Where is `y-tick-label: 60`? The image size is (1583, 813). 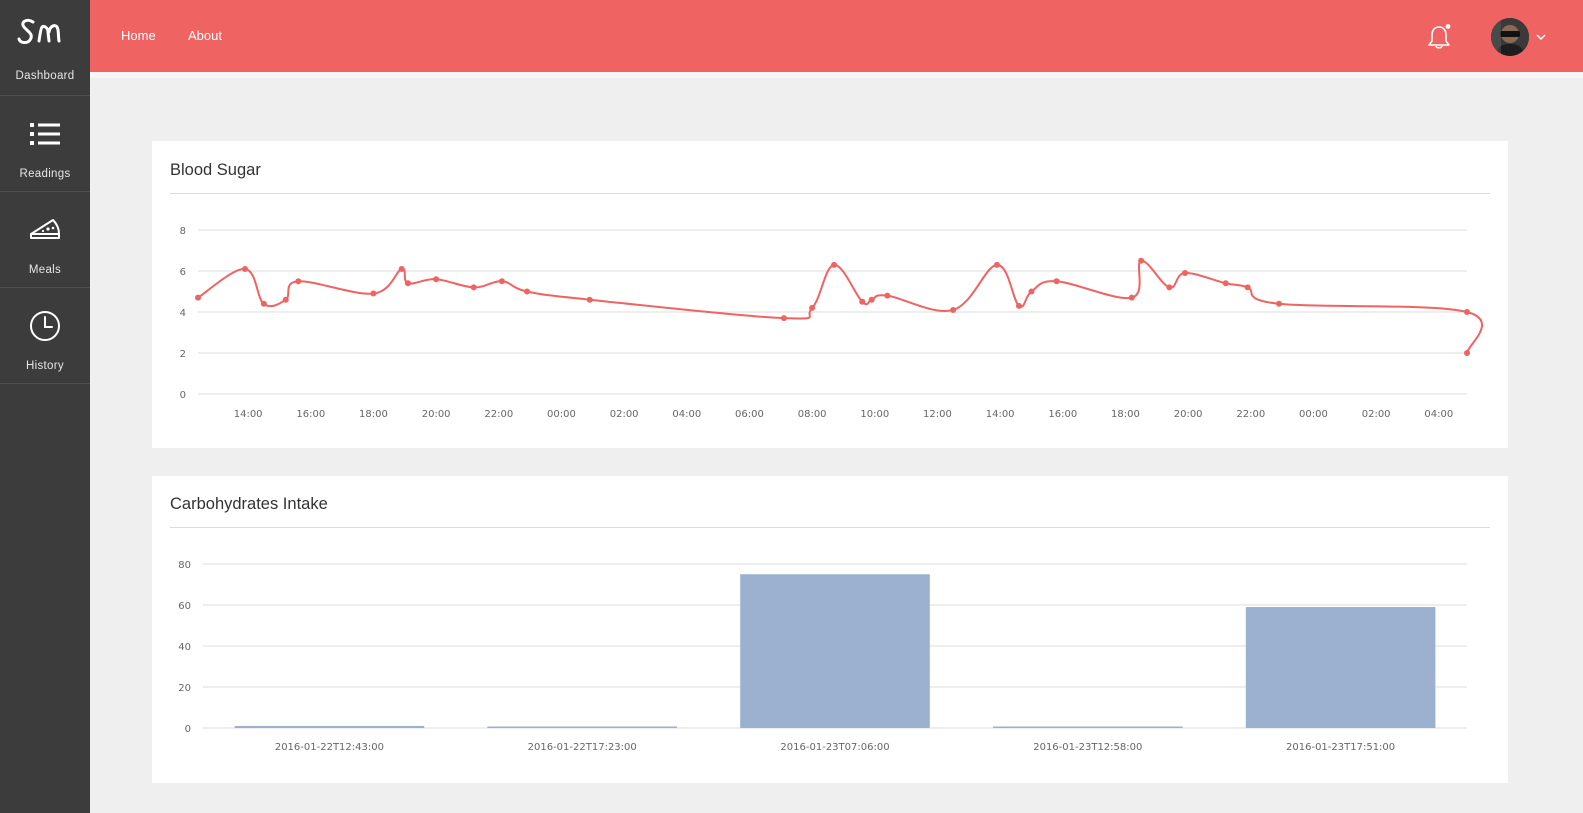 y-tick-label: 60 is located at coordinates (184, 606).